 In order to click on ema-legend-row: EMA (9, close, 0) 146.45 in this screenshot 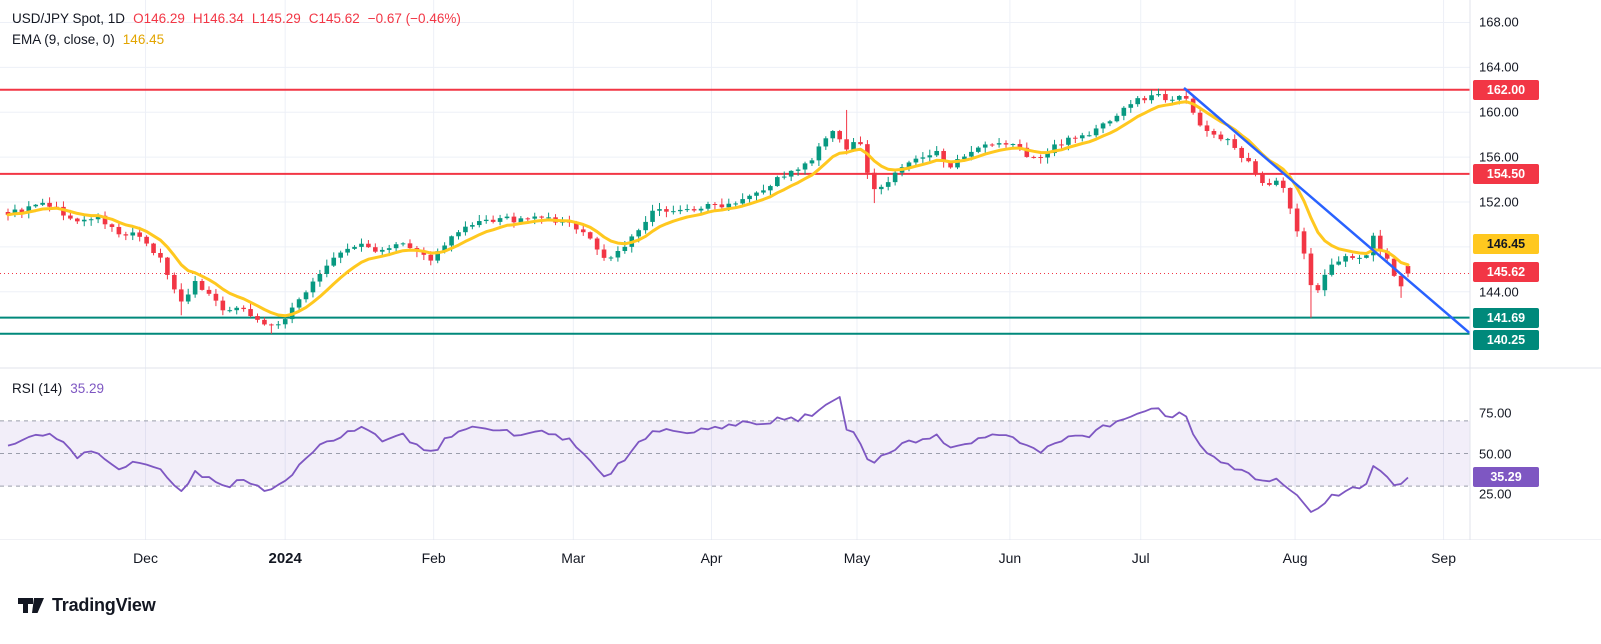, I will do `click(236, 39)`.